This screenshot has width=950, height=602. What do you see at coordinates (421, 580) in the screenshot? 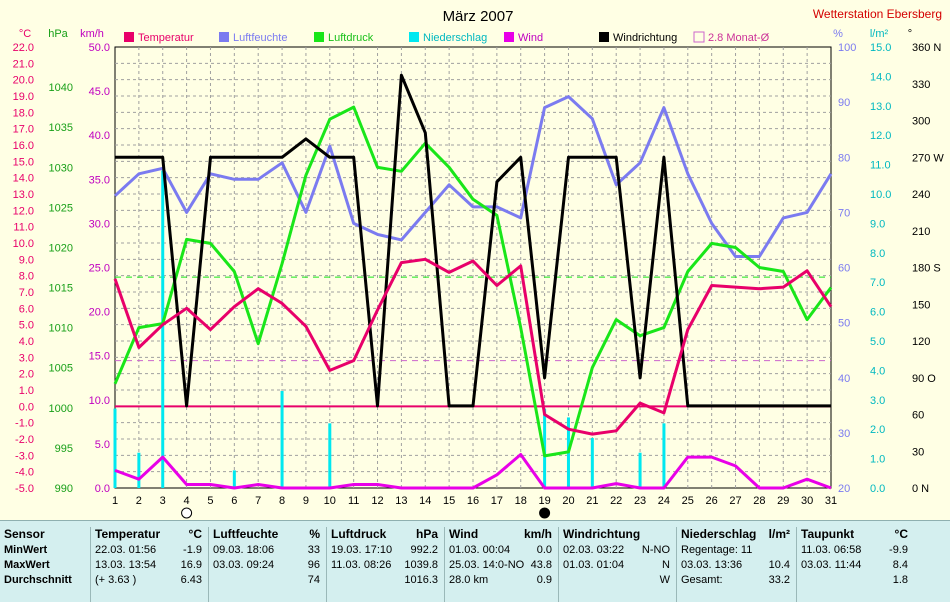
I see `stats-pressure-avg-value: 1016.3` at bounding box center [421, 580].